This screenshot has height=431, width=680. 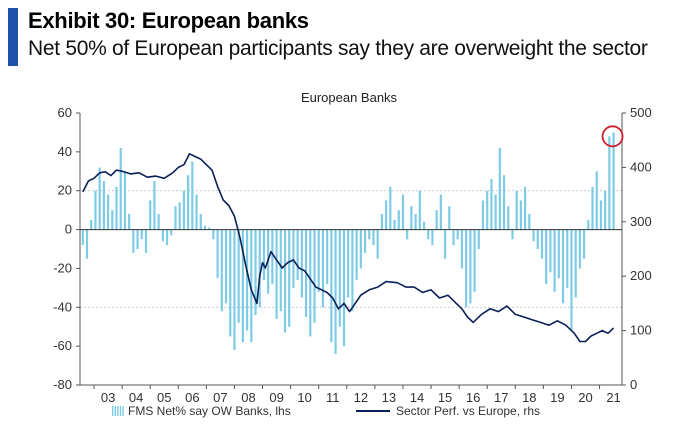 What do you see at coordinates (633, 384) in the screenshot?
I see `y-right-tick-label: 0` at bounding box center [633, 384].